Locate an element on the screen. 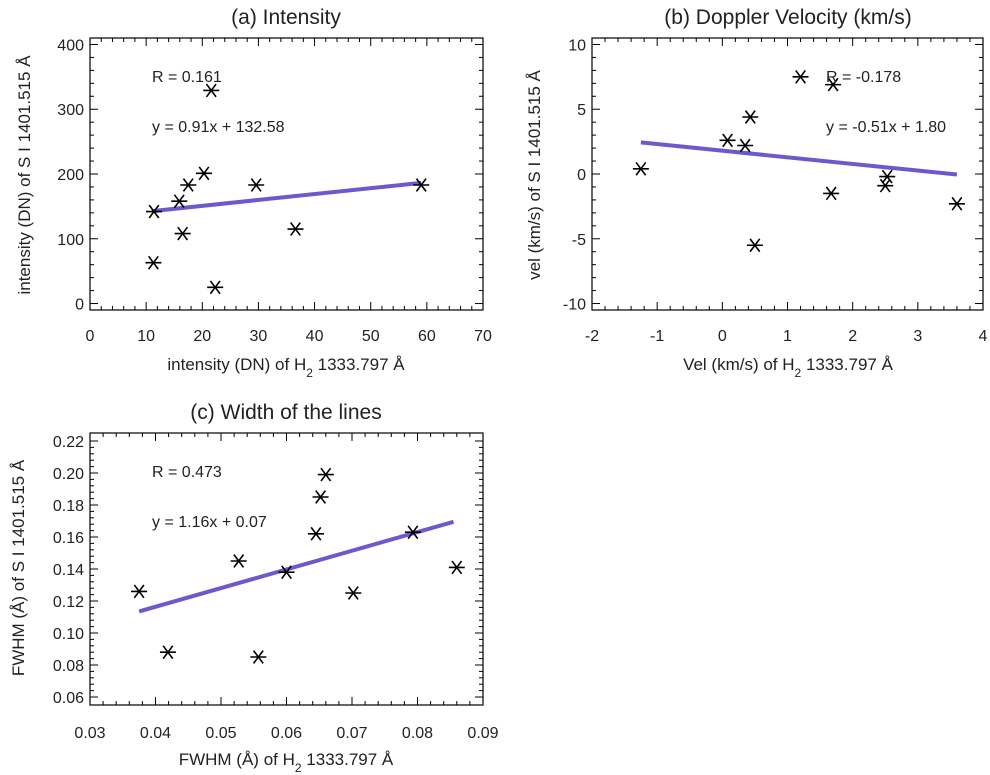 This screenshot has height=775, width=990. x-tick-label: -2 is located at coordinates (592, 336).